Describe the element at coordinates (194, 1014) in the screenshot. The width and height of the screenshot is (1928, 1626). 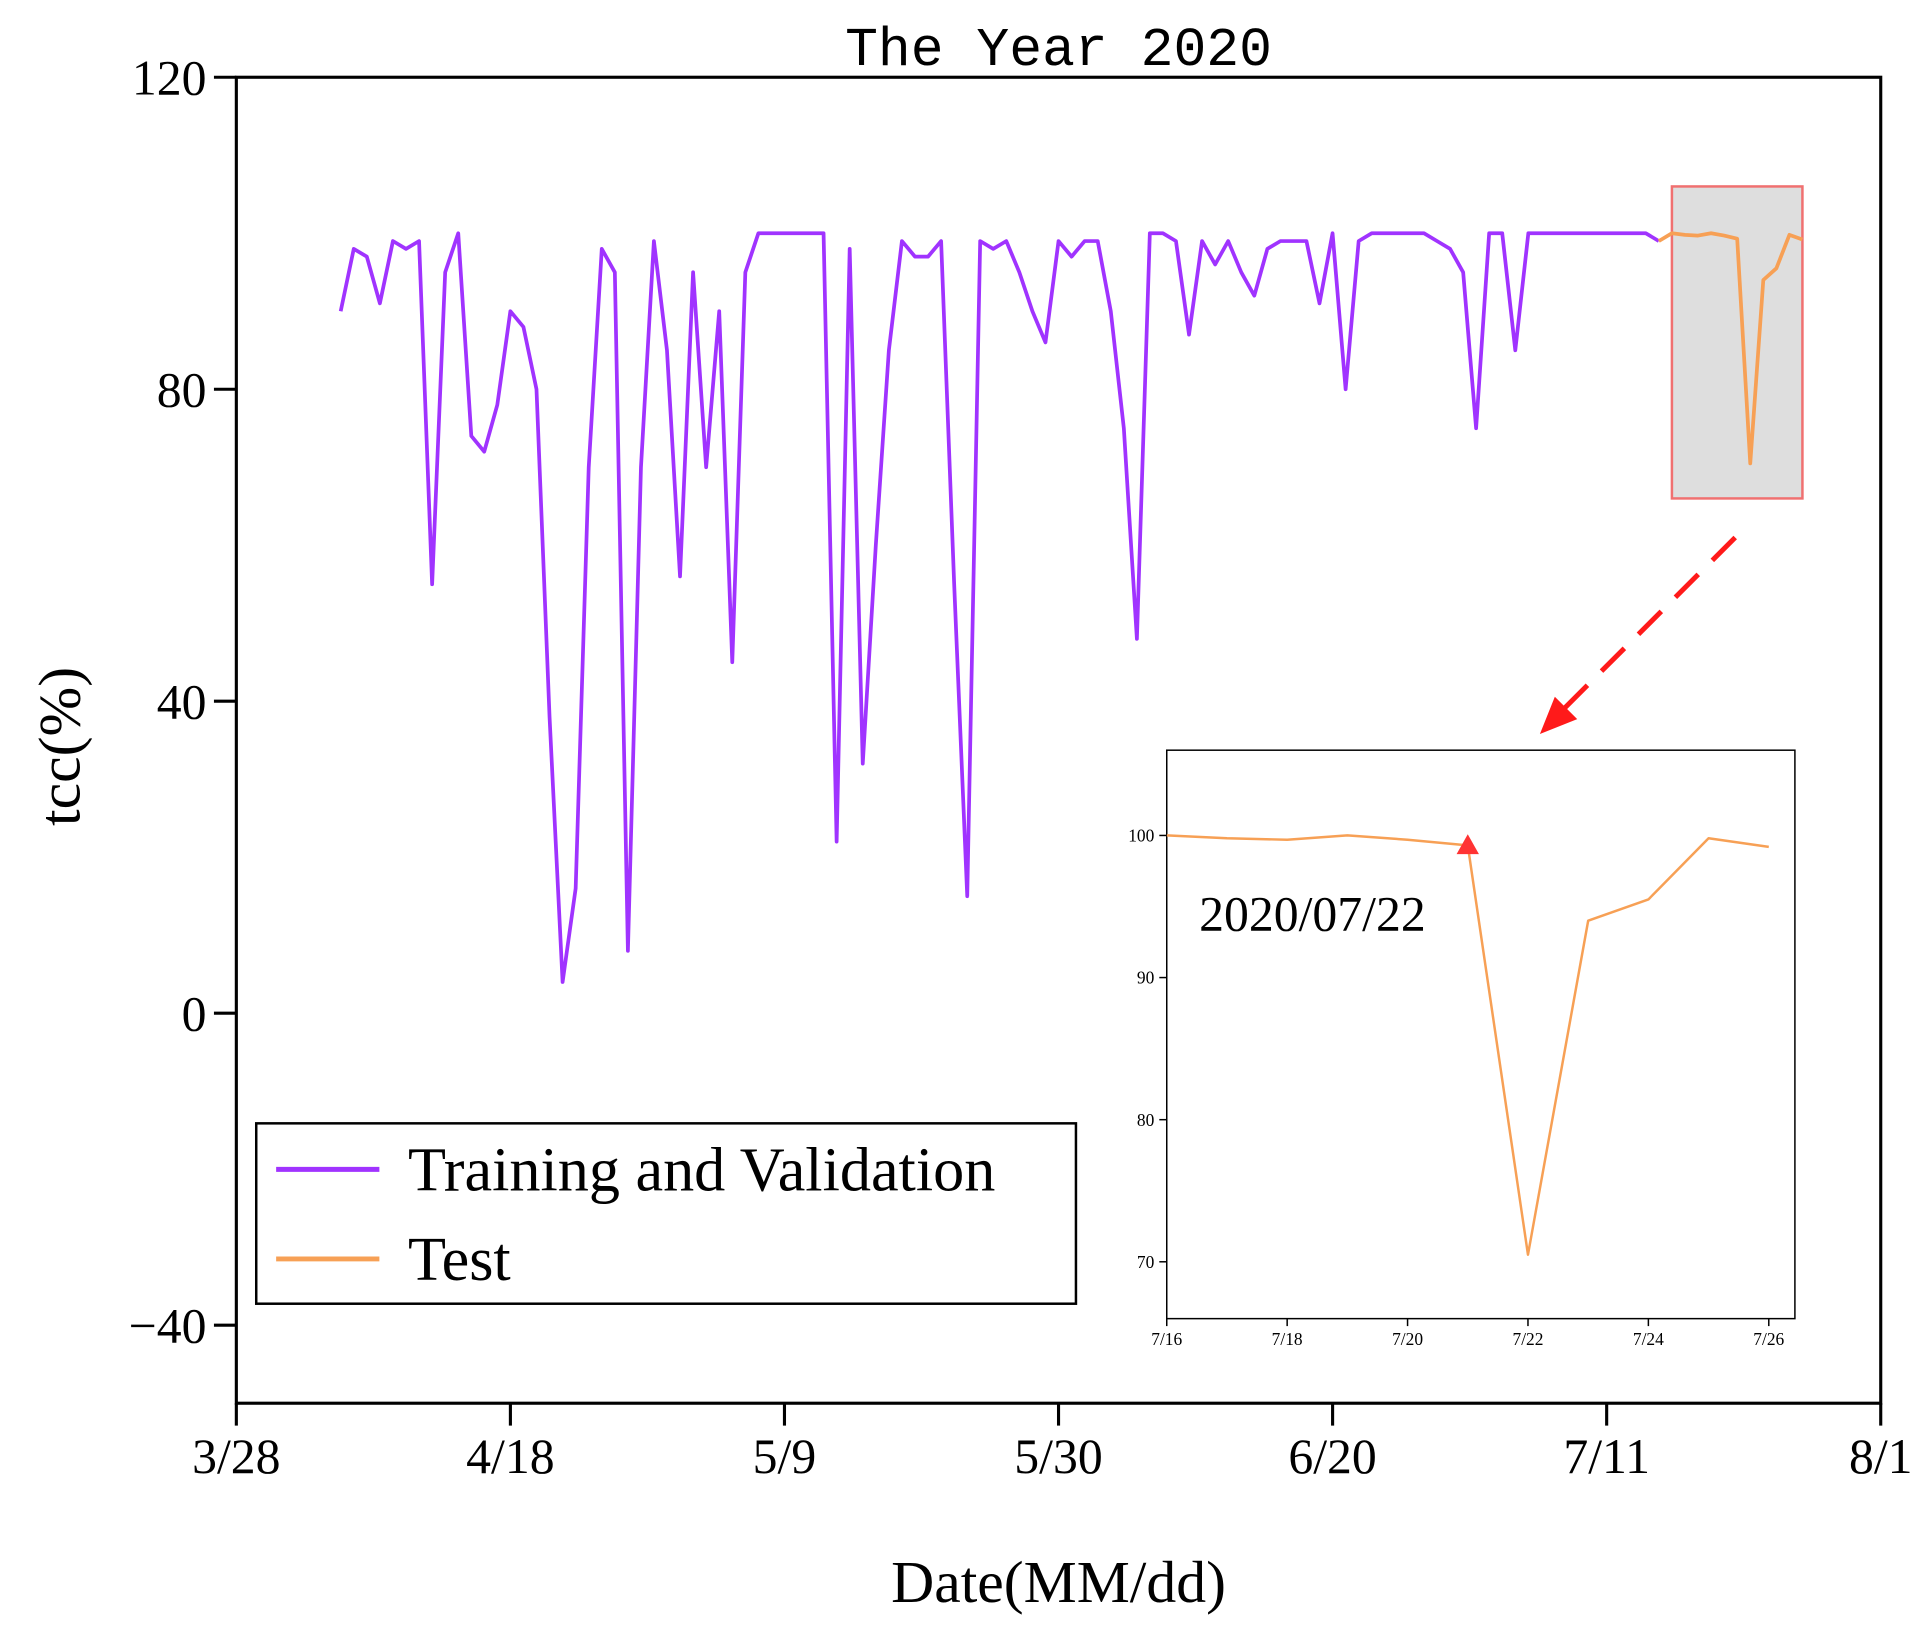
I see `y-tick-label: 0` at that location.